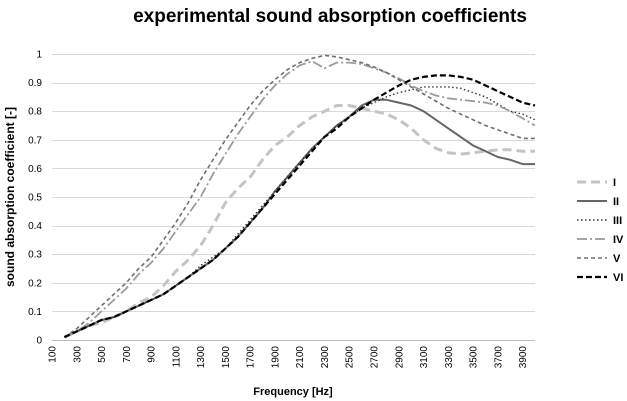  Describe the element at coordinates (35, 283) in the screenshot. I see `y-tick-label: 0.2` at that location.